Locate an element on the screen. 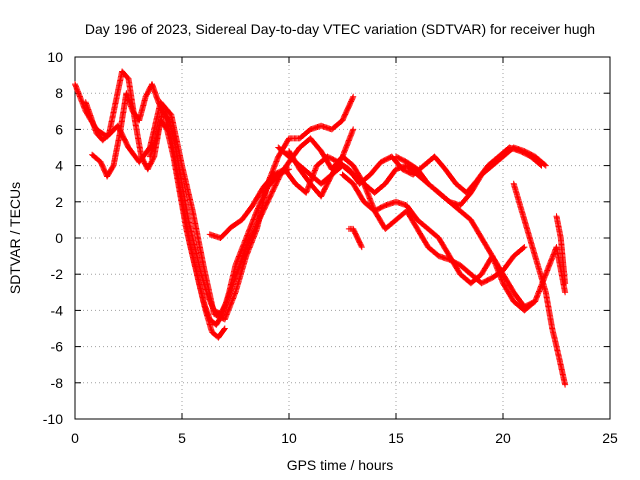 Image resolution: width=640 pixels, height=480 pixels. y-tick-label: 10 is located at coordinates (55, 57).